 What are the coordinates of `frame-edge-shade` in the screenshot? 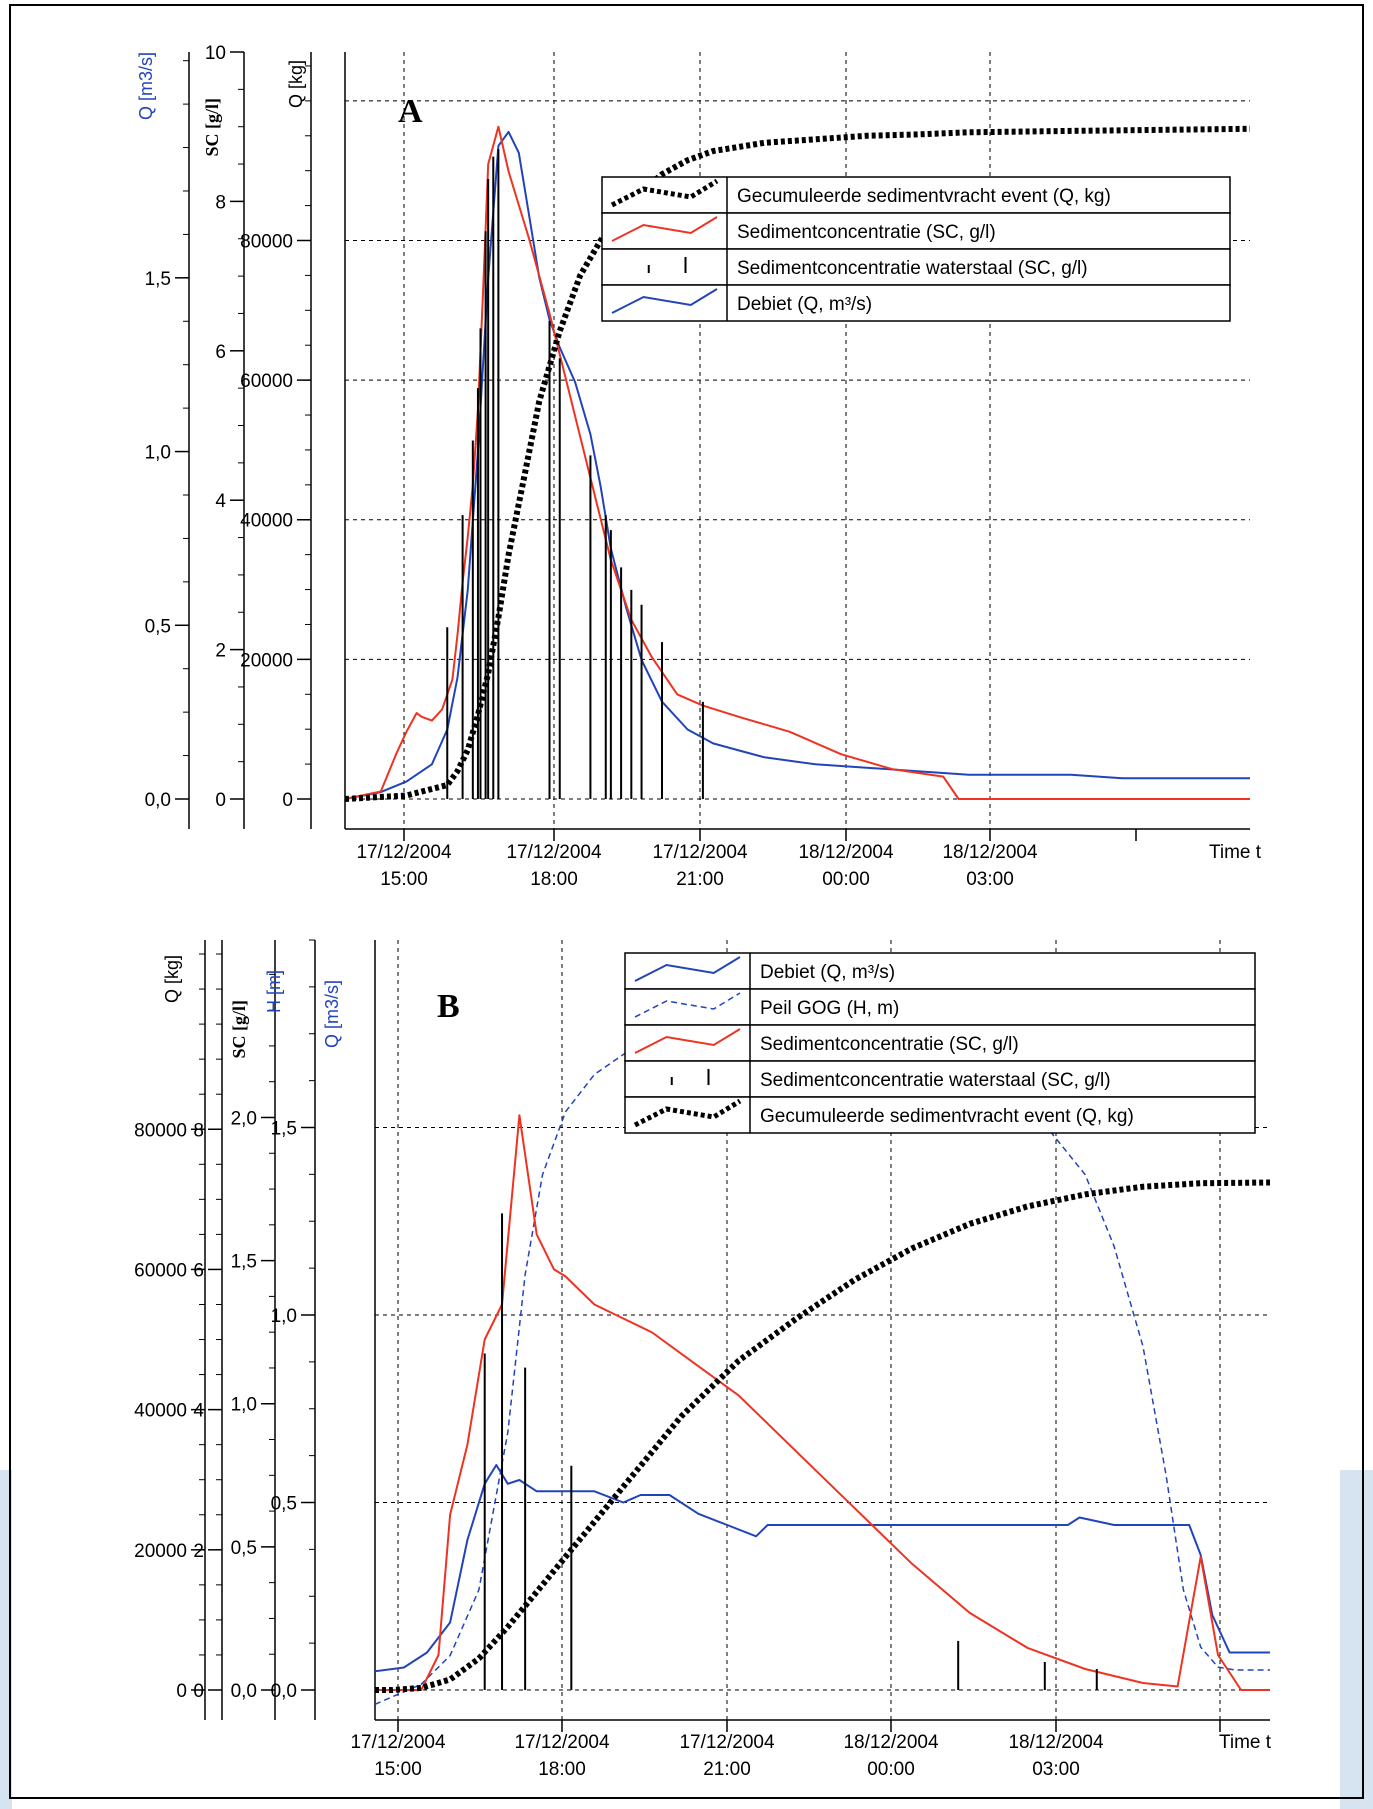 It's located at (1356, 1639).